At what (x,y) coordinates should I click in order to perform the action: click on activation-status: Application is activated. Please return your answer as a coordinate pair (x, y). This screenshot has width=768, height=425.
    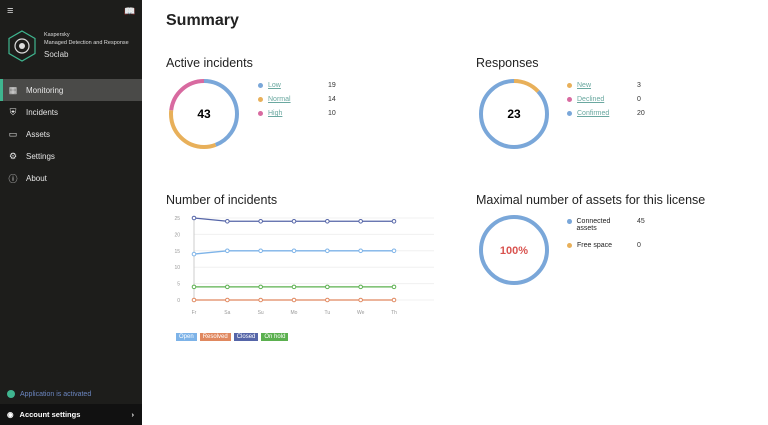
    Looking at the image, I should click on (49, 394).